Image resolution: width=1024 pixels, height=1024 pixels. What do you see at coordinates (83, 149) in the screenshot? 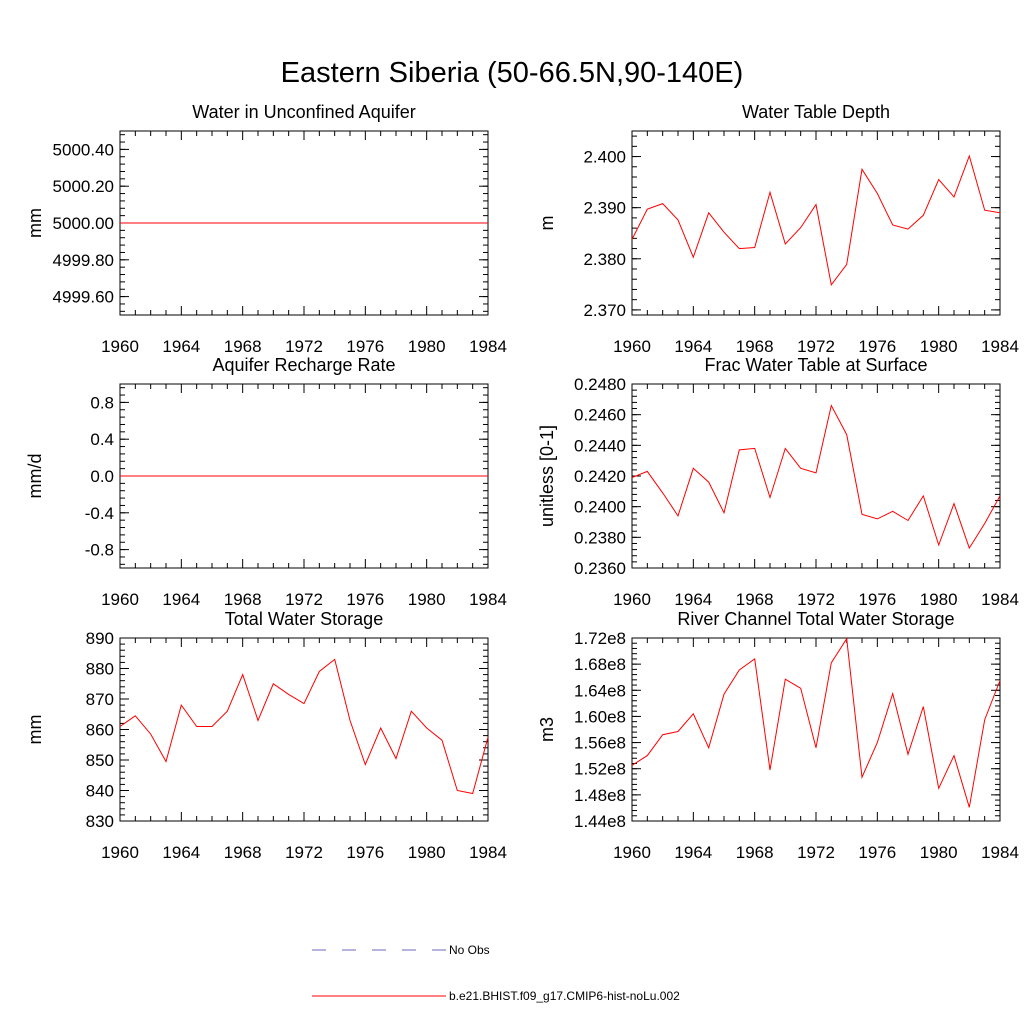
I see `panel-water-in-unconfined-aquifer-ytick-label: 5000.40` at bounding box center [83, 149].